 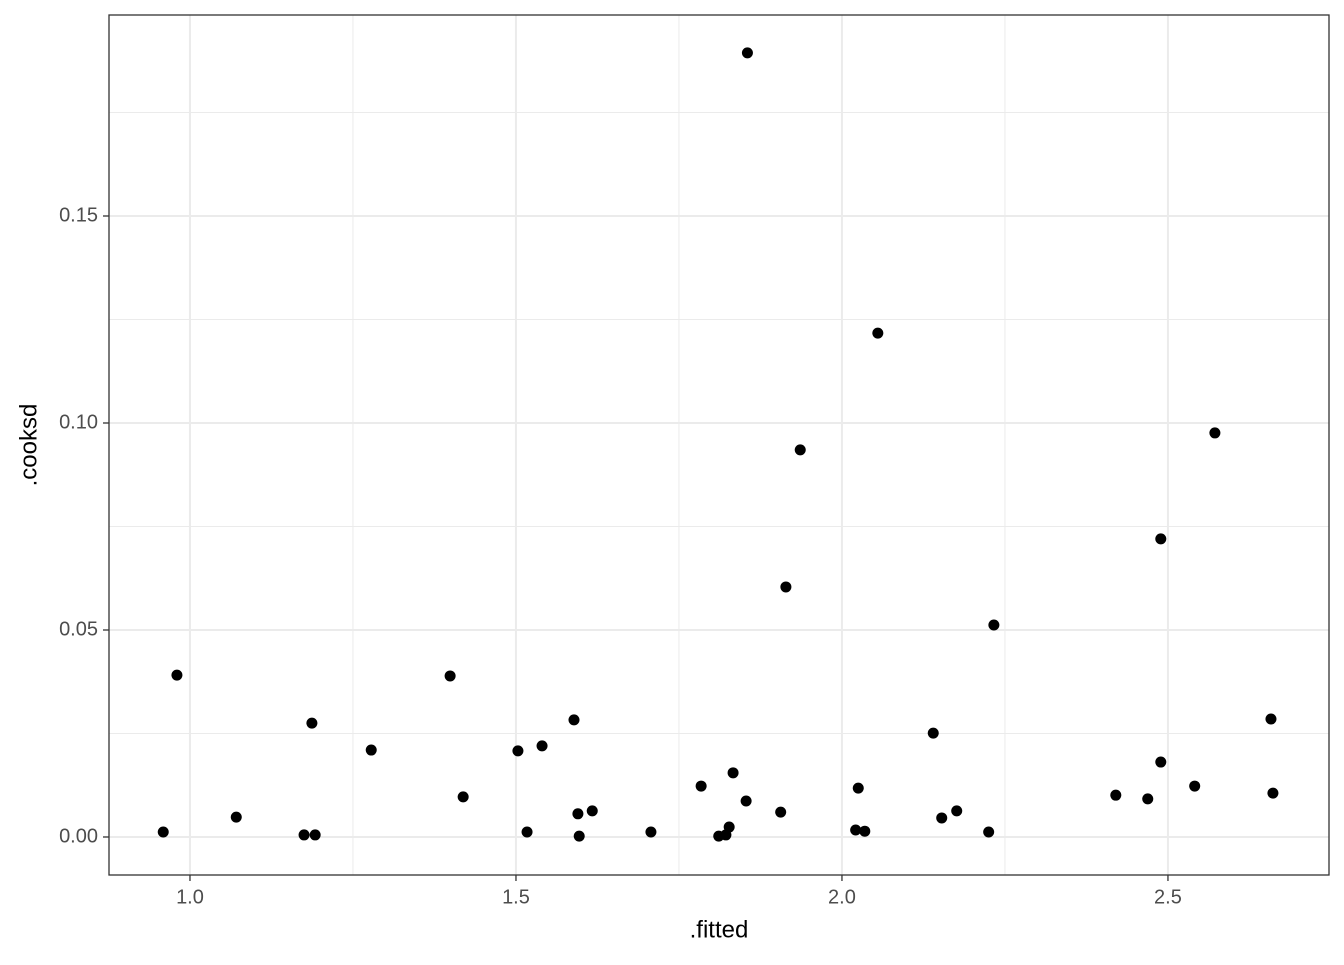 I want to click on y-tick-label: 0.05, so click(x=78, y=629).